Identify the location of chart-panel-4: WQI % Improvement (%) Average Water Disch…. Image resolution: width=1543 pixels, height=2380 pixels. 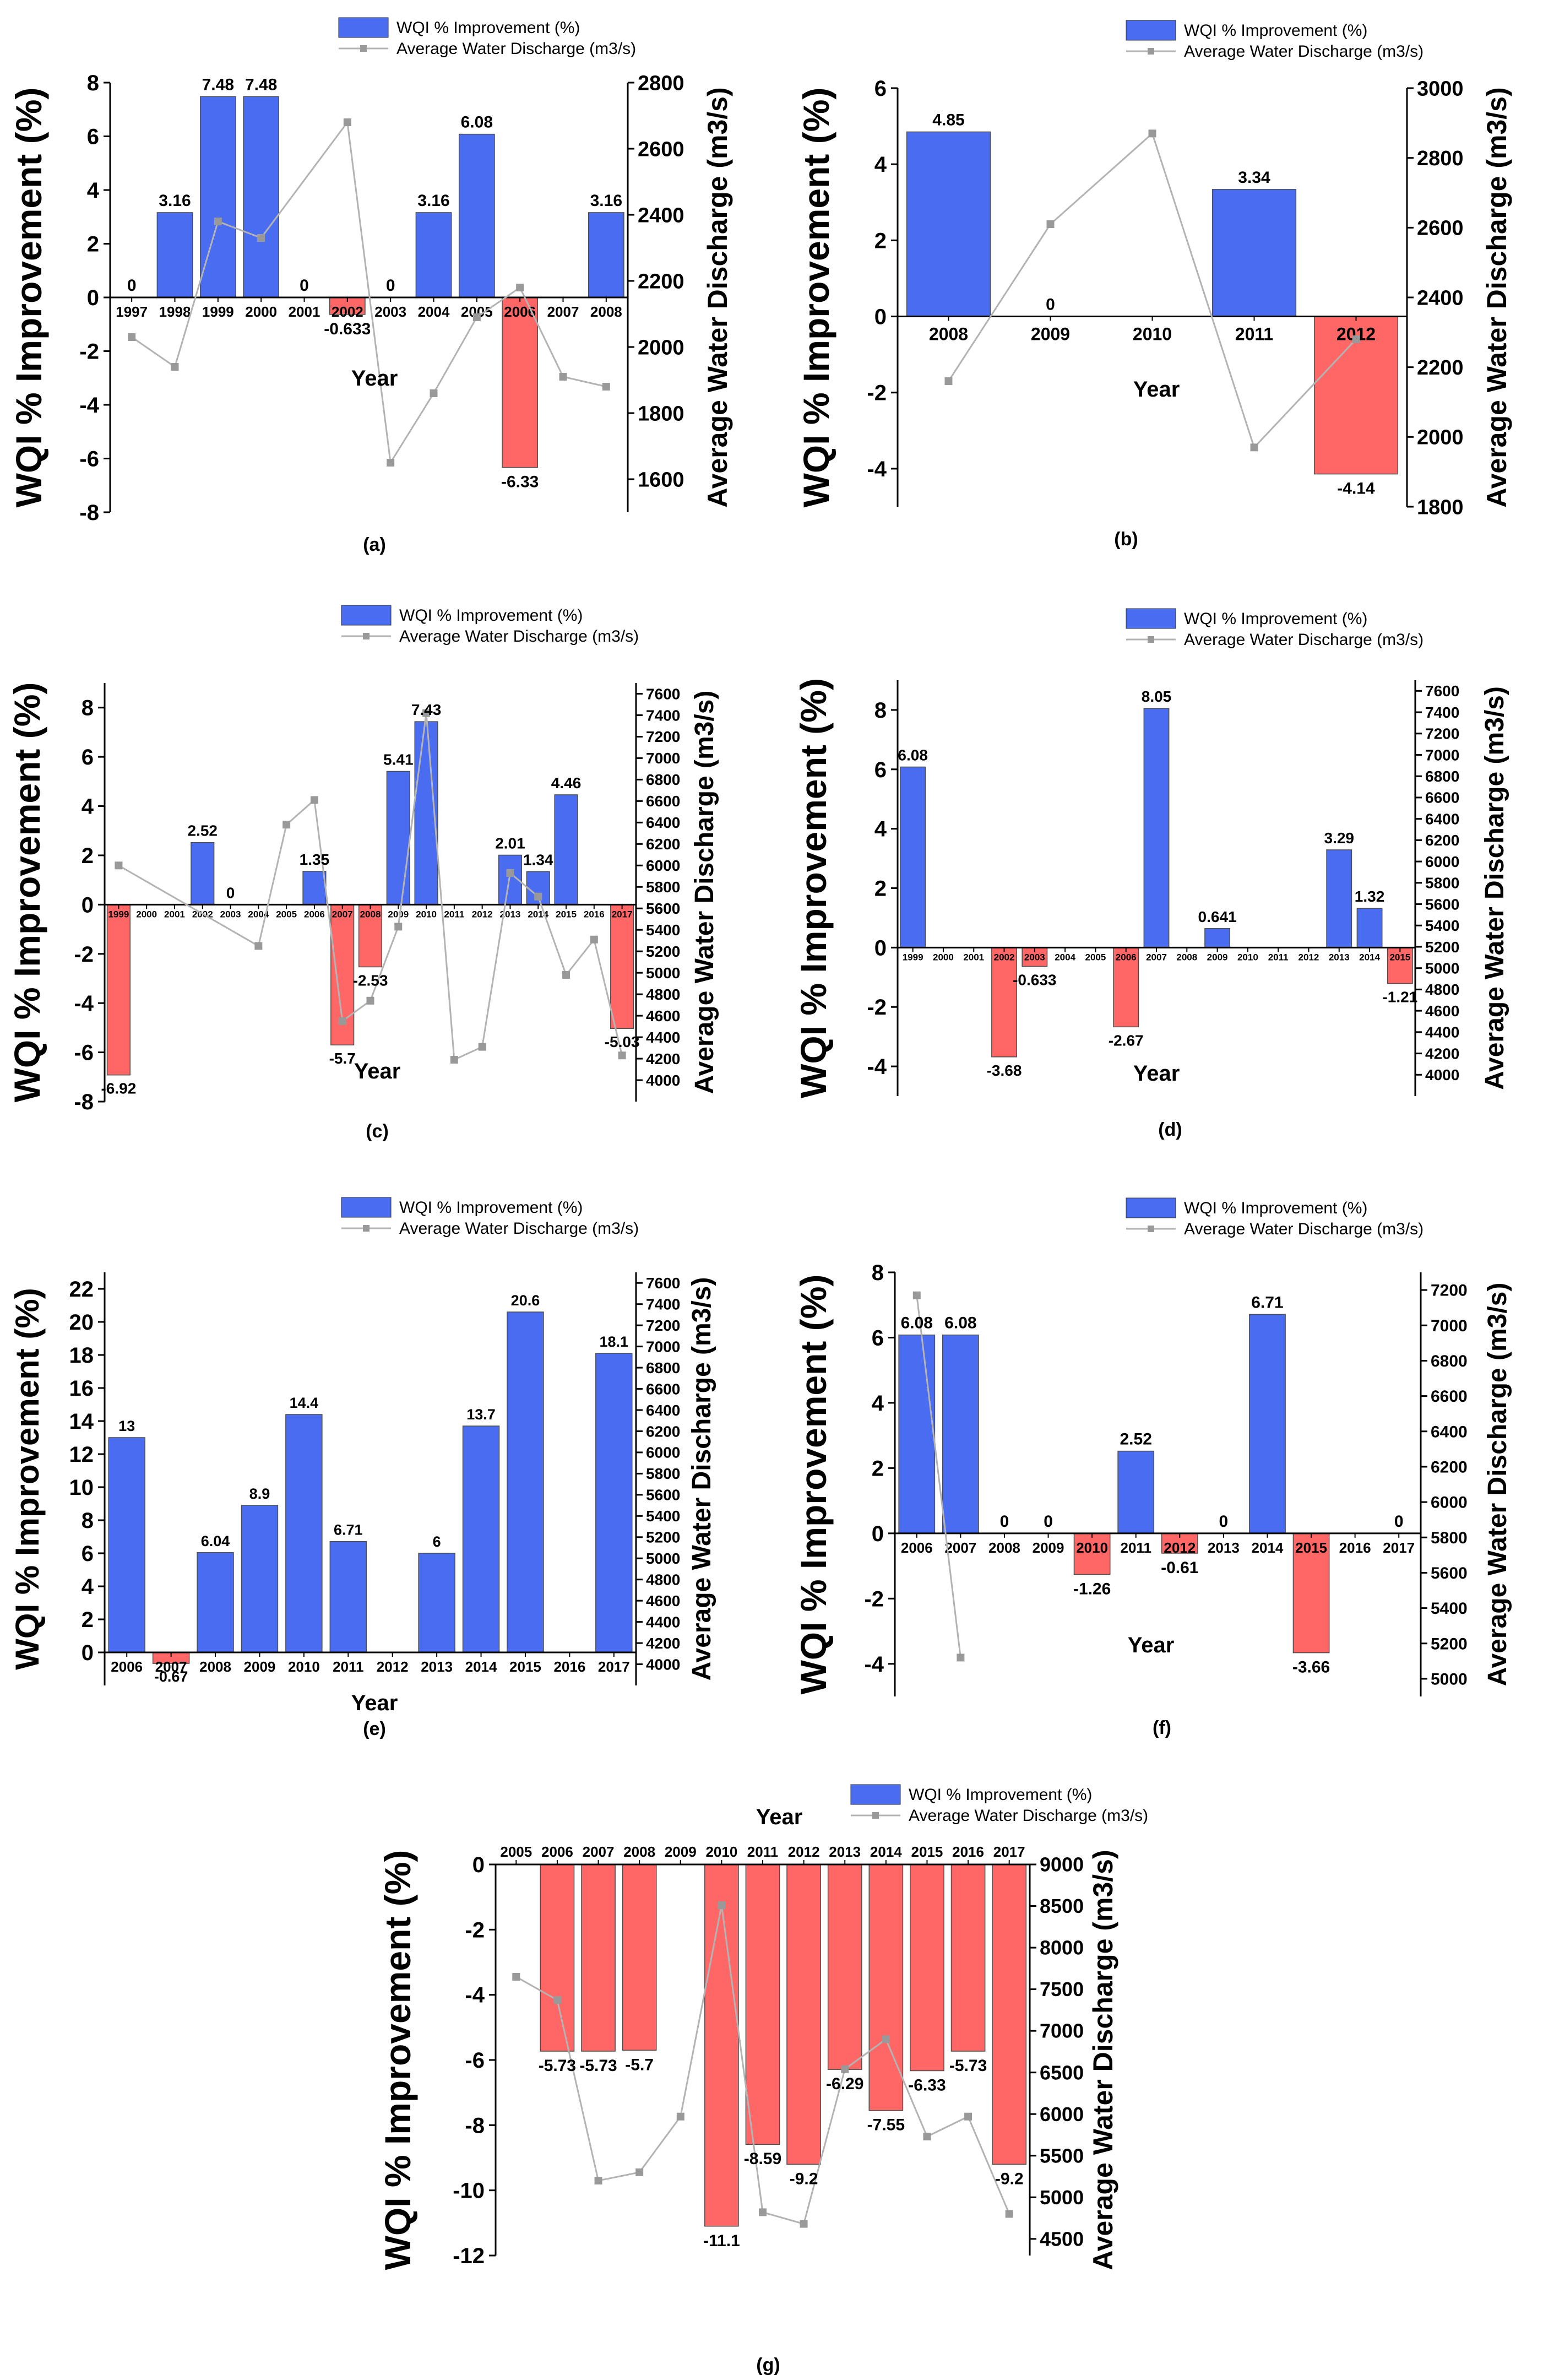
(1151, 874).